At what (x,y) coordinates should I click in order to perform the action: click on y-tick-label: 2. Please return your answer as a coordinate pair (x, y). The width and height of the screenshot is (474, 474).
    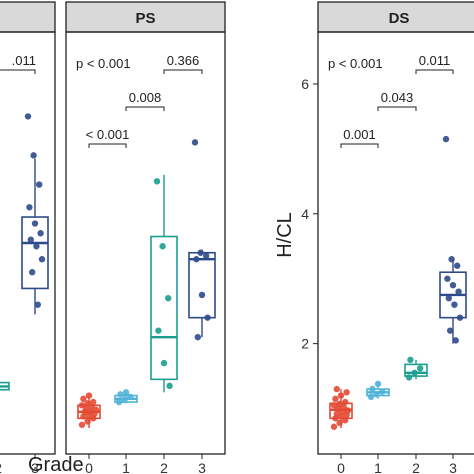
    Looking at the image, I should click on (305, 344).